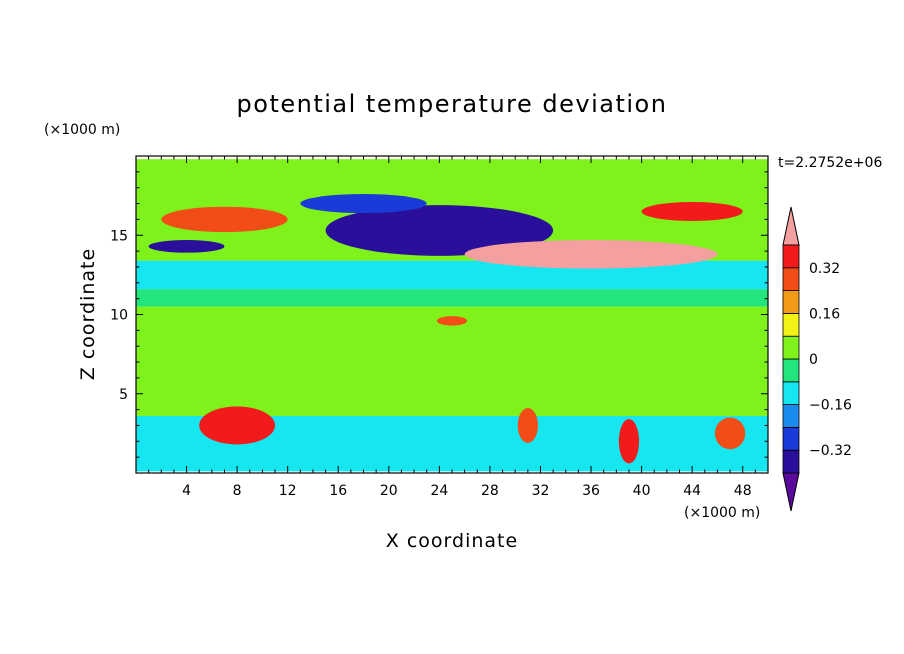  What do you see at coordinates (452, 541) in the screenshot?
I see `x-axis-label: X coordinate` at bounding box center [452, 541].